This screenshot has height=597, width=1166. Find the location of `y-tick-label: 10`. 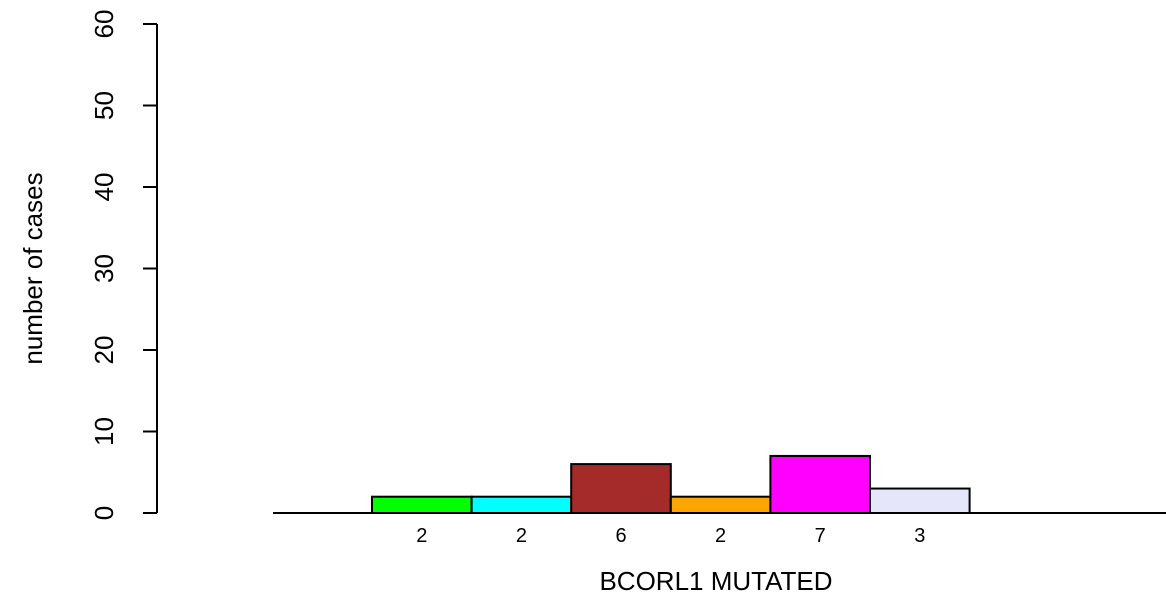

y-tick-label: 10 is located at coordinates (104, 431).